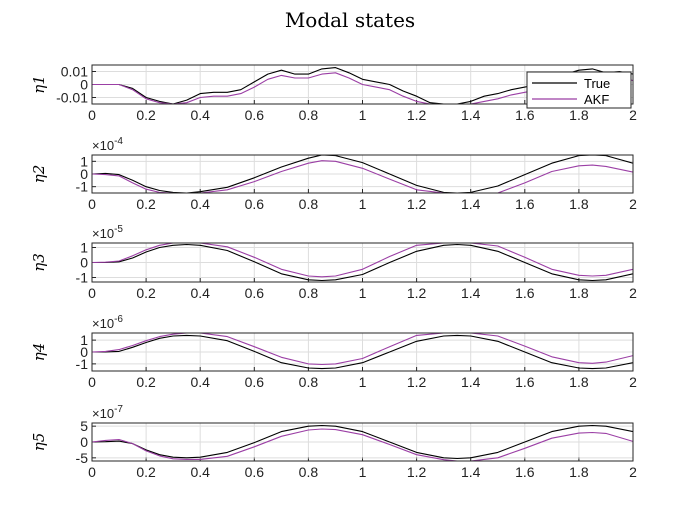 Image resolution: width=700 pixels, height=525 pixels. What do you see at coordinates (39, 174) in the screenshot?
I see `y-axis-label: η2` at bounding box center [39, 174].